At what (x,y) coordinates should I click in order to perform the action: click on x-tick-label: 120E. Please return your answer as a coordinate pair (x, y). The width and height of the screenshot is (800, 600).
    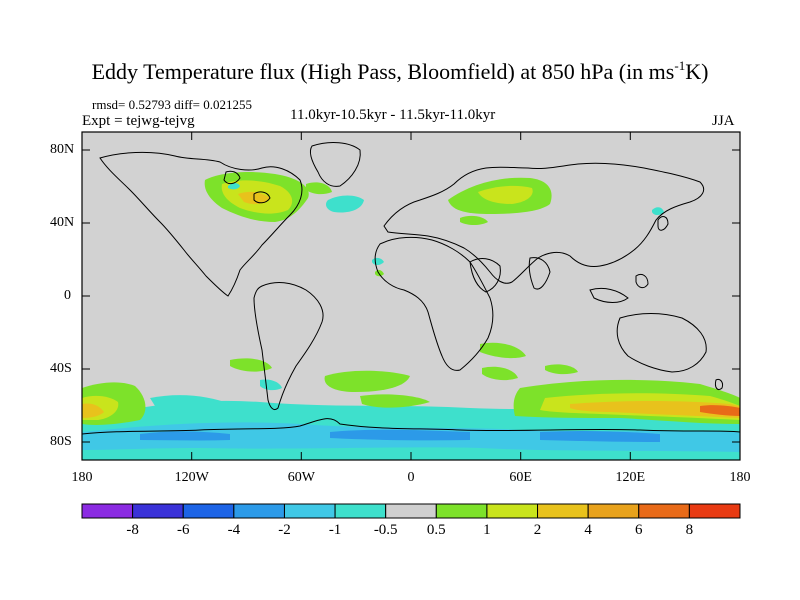
    Looking at the image, I should click on (630, 477).